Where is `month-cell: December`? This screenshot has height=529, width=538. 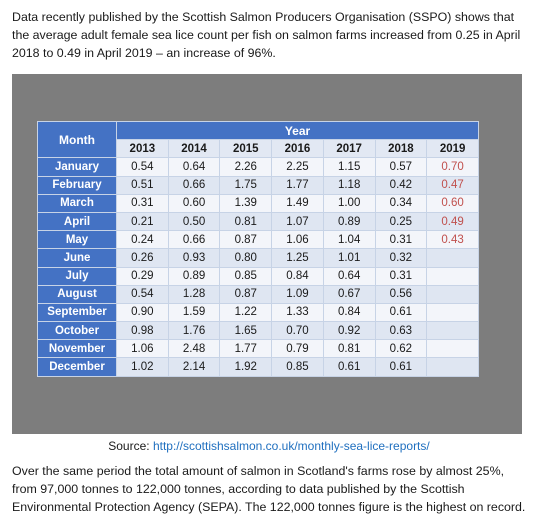 month-cell: December is located at coordinates (77, 367).